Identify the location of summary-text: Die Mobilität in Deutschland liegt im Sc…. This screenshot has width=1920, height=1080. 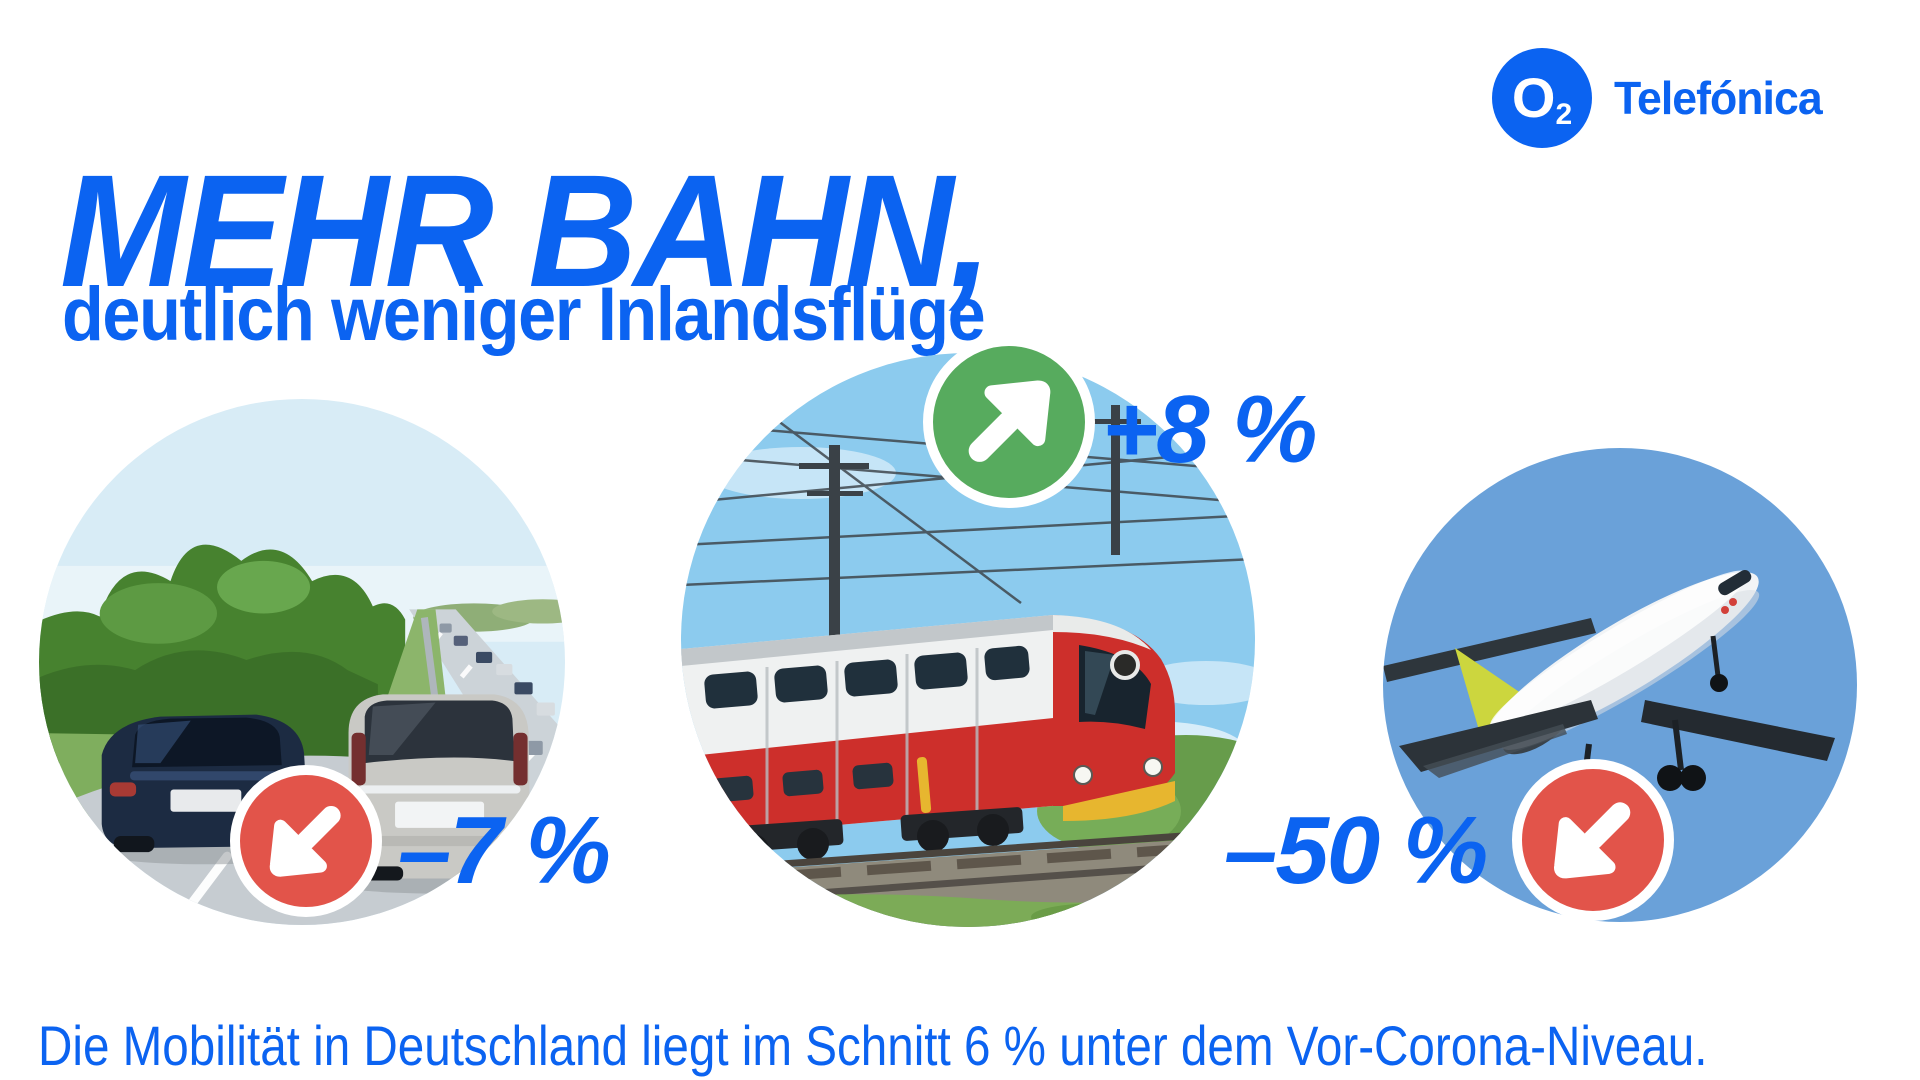
(873, 1045).